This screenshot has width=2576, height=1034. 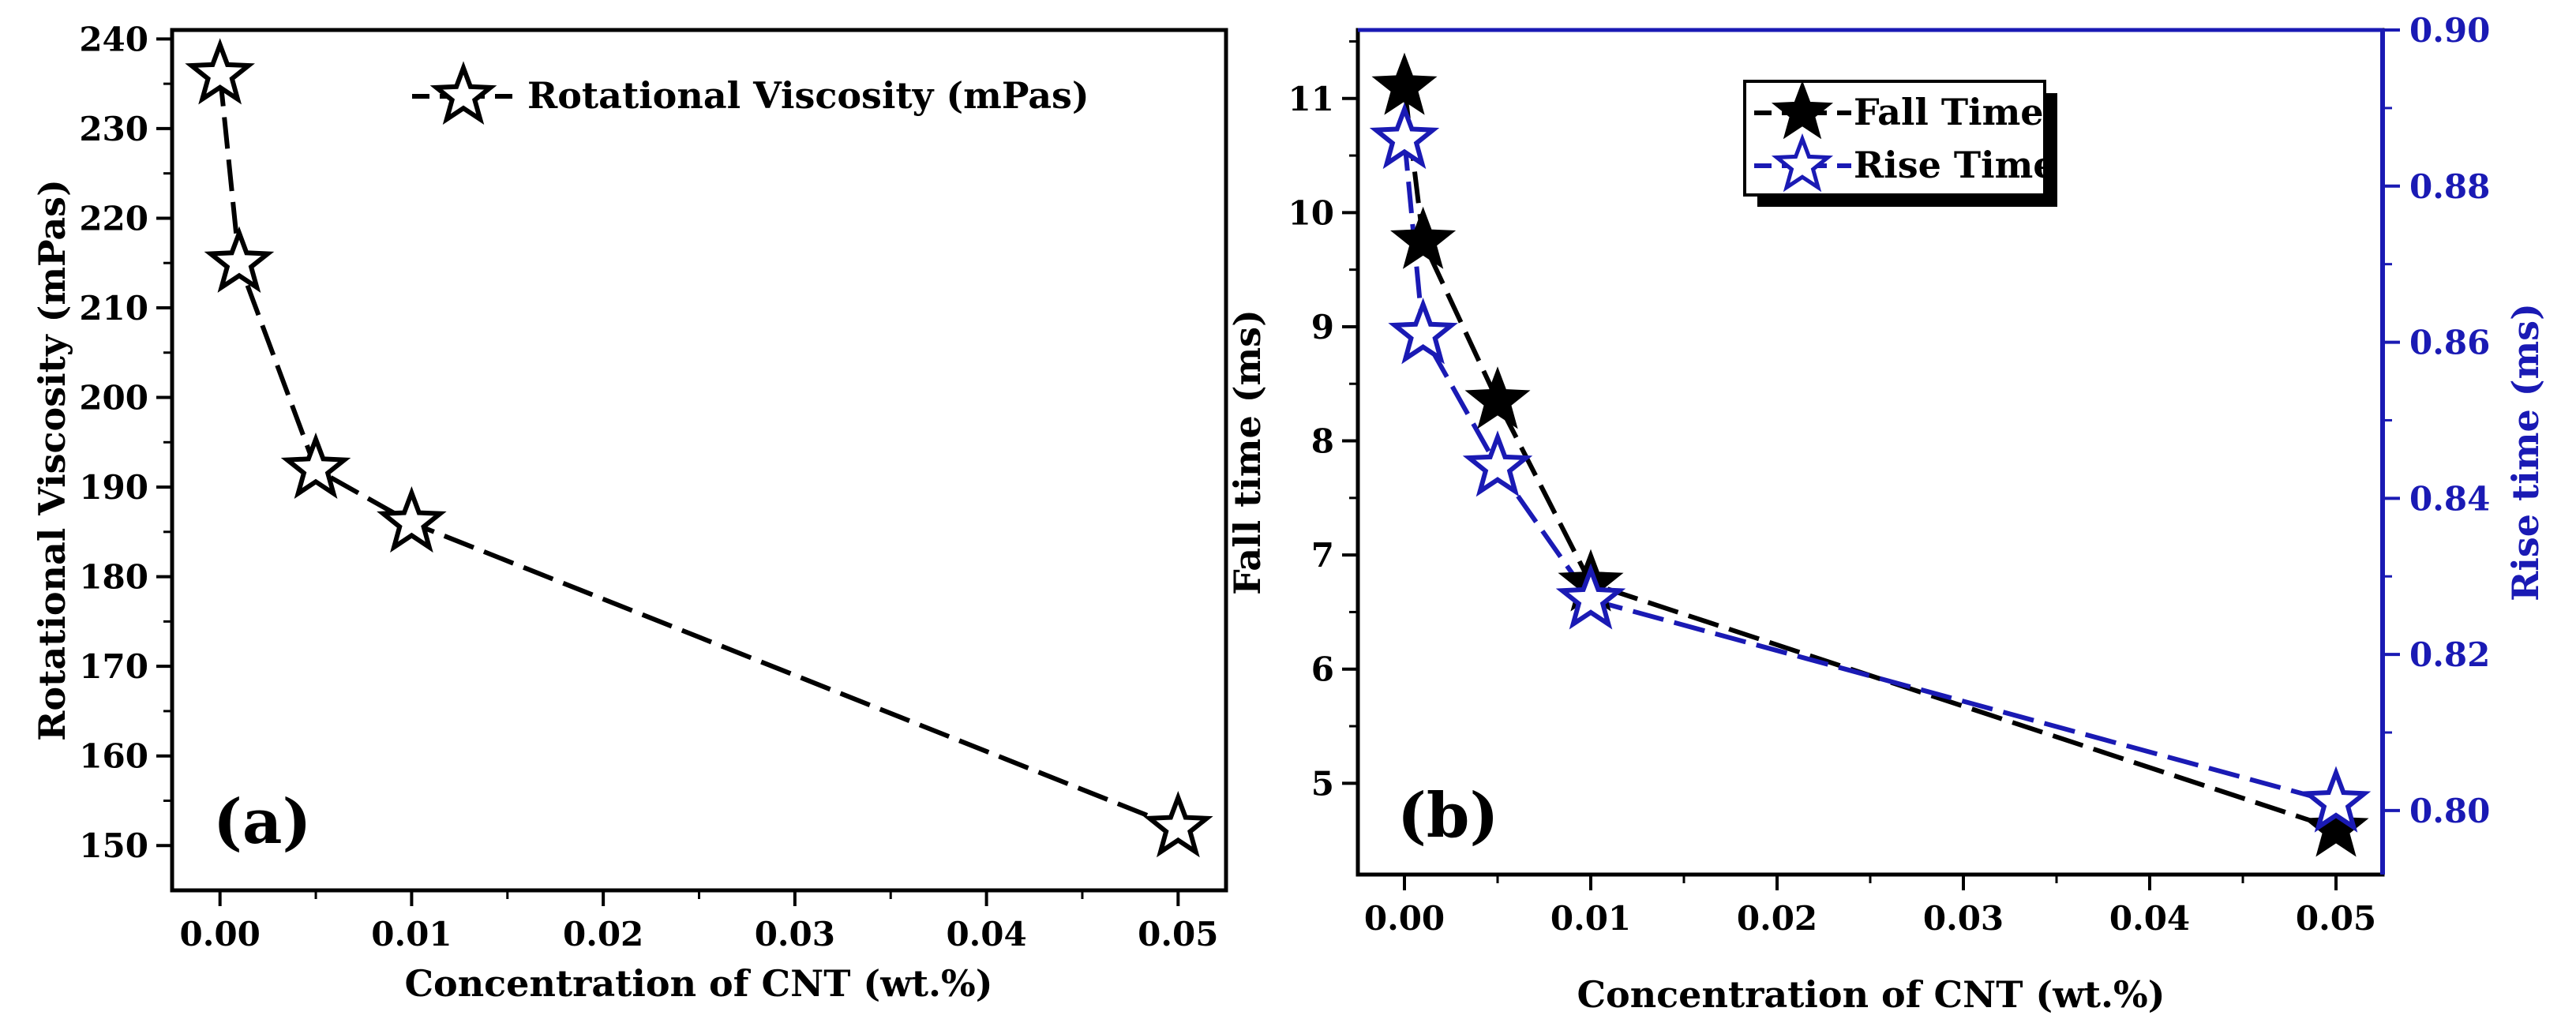 I want to click on panel-a-y-tick-label: 210, so click(x=114, y=308).